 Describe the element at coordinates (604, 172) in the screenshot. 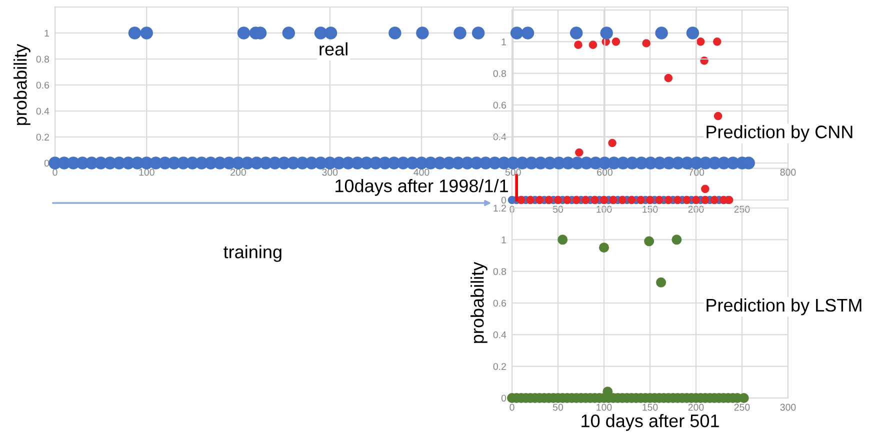

I see `x-tick-label: 600` at that location.